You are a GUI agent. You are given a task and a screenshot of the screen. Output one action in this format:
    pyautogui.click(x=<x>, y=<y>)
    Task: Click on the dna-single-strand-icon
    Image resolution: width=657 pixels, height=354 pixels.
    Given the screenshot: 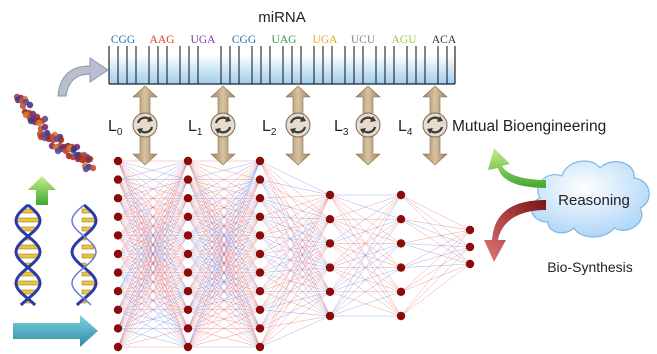 What is the action you would take?
    pyautogui.click(x=84, y=255)
    